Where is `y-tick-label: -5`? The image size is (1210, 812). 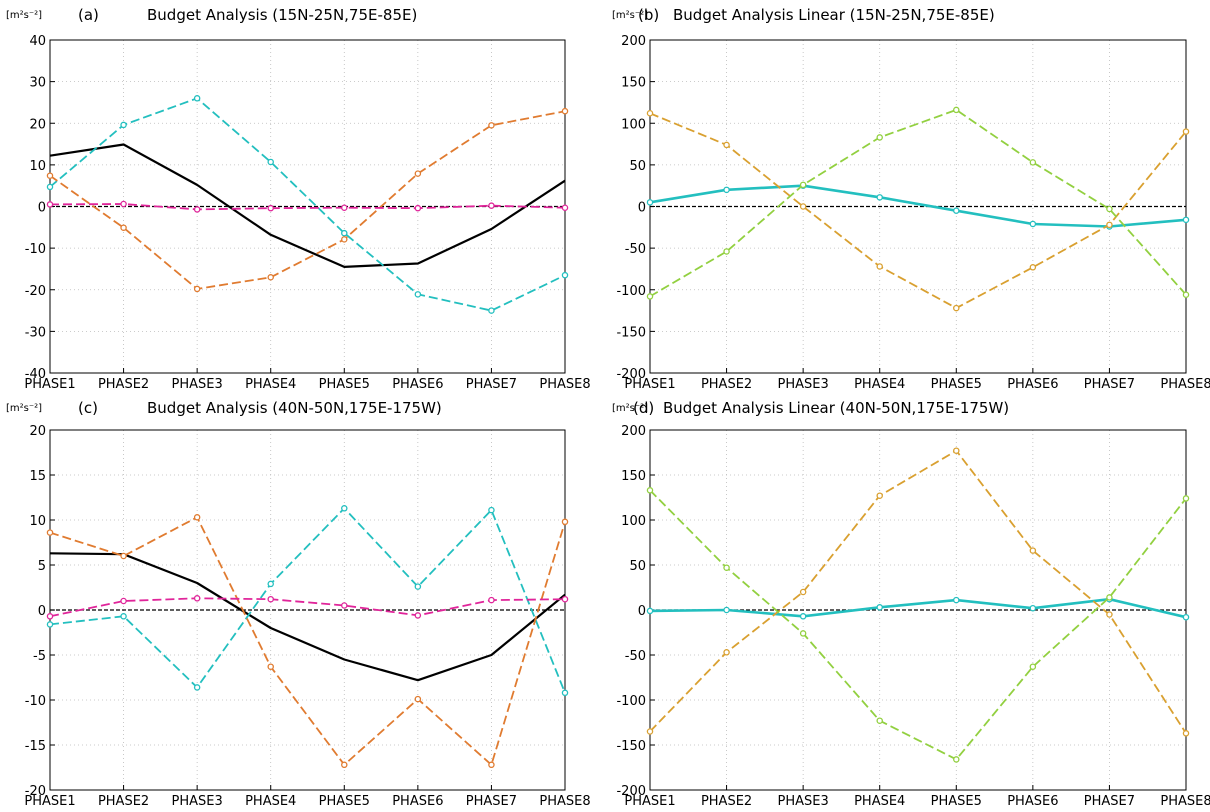 y-tick-label: -5 is located at coordinates (39, 656).